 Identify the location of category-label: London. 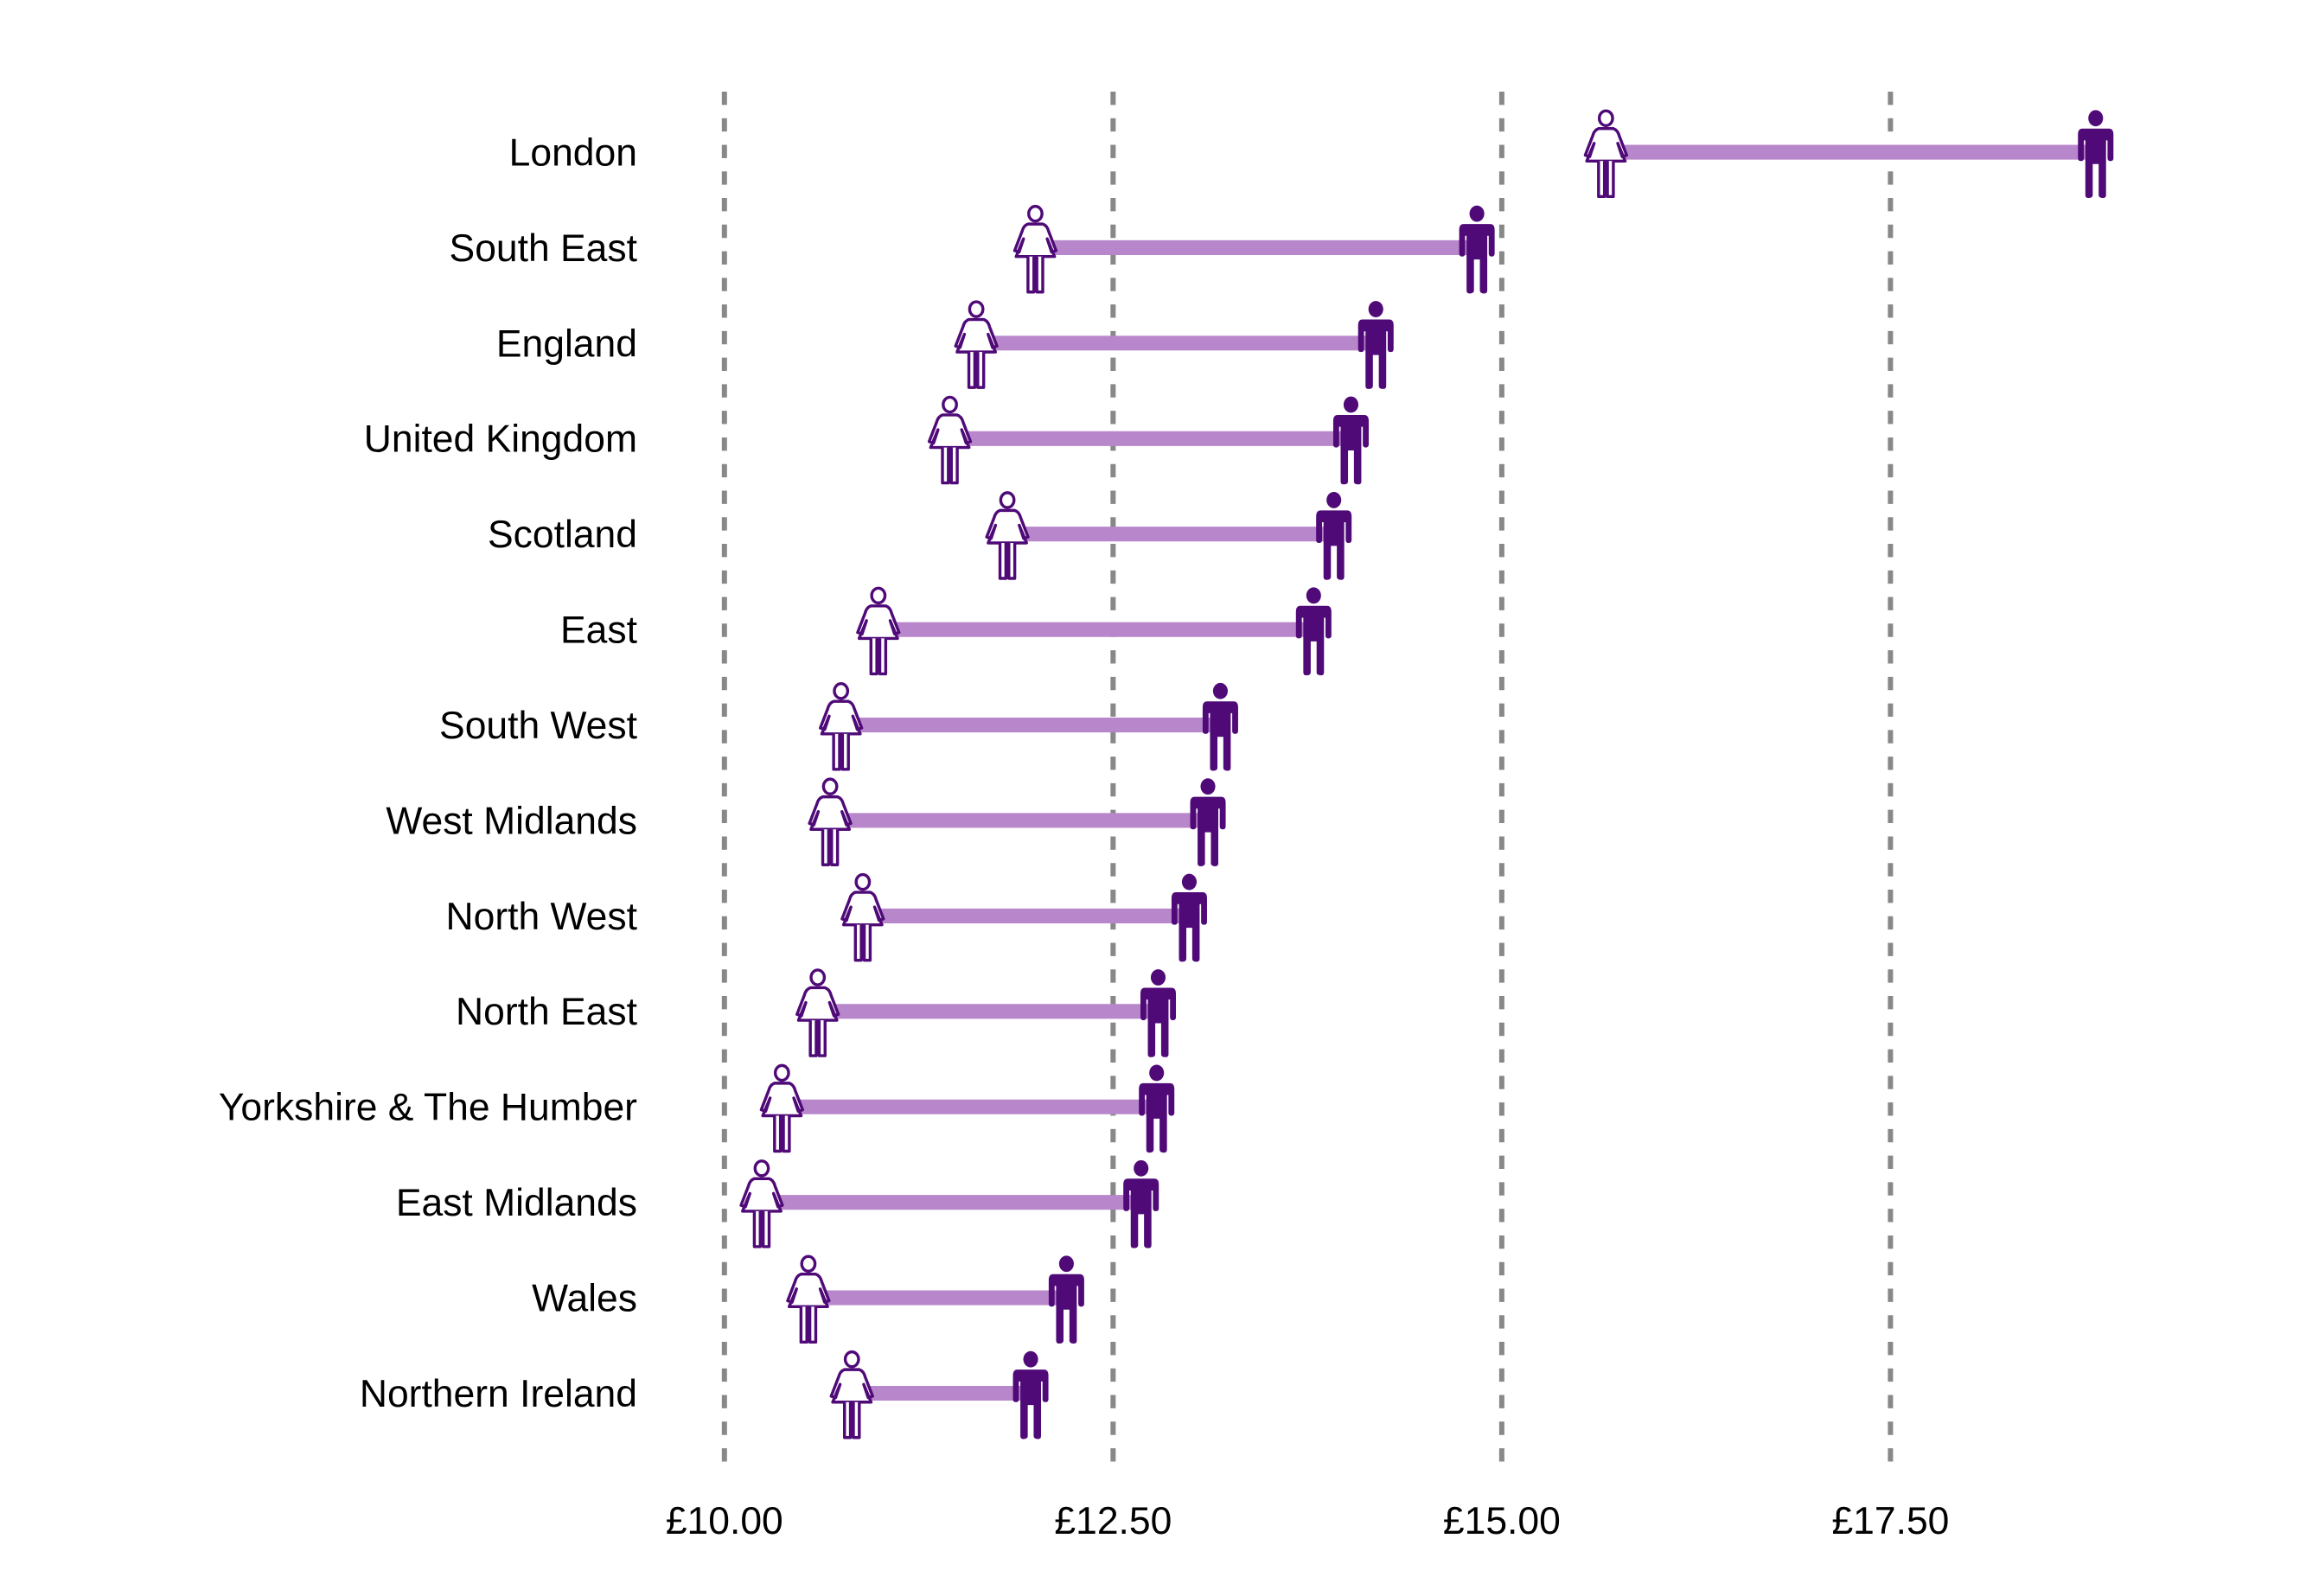
(573, 152).